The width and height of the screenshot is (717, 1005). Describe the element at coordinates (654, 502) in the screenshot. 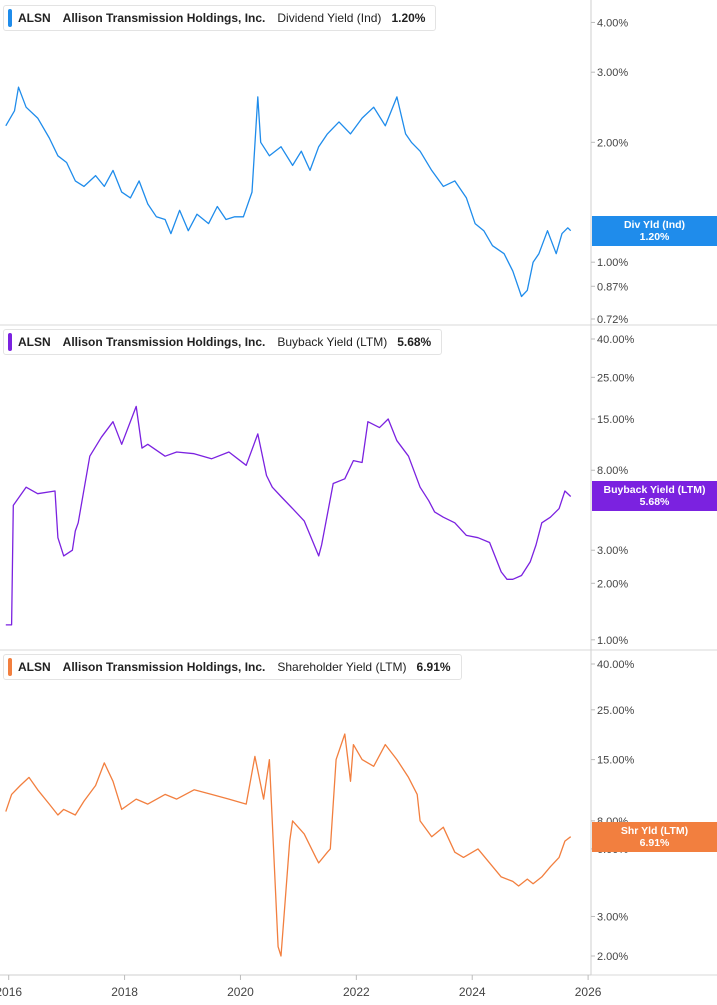

I see `tag-value: 5.68%` at that location.